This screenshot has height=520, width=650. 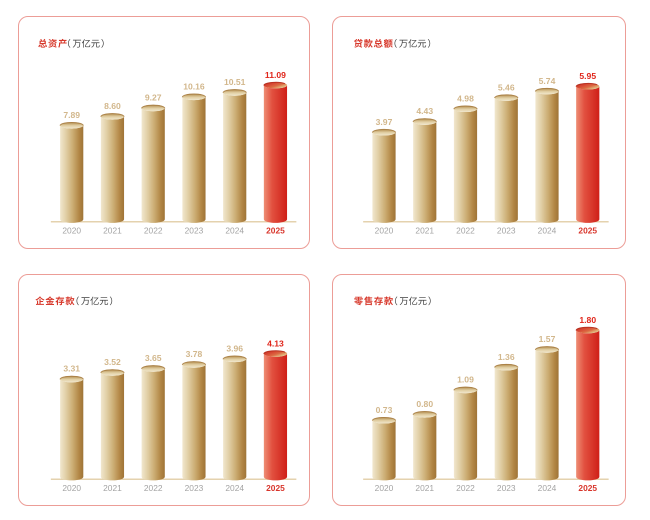 What do you see at coordinates (153, 98) in the screenshot?
I see `svg-text: 9.27` at bounding box center [153, 98].